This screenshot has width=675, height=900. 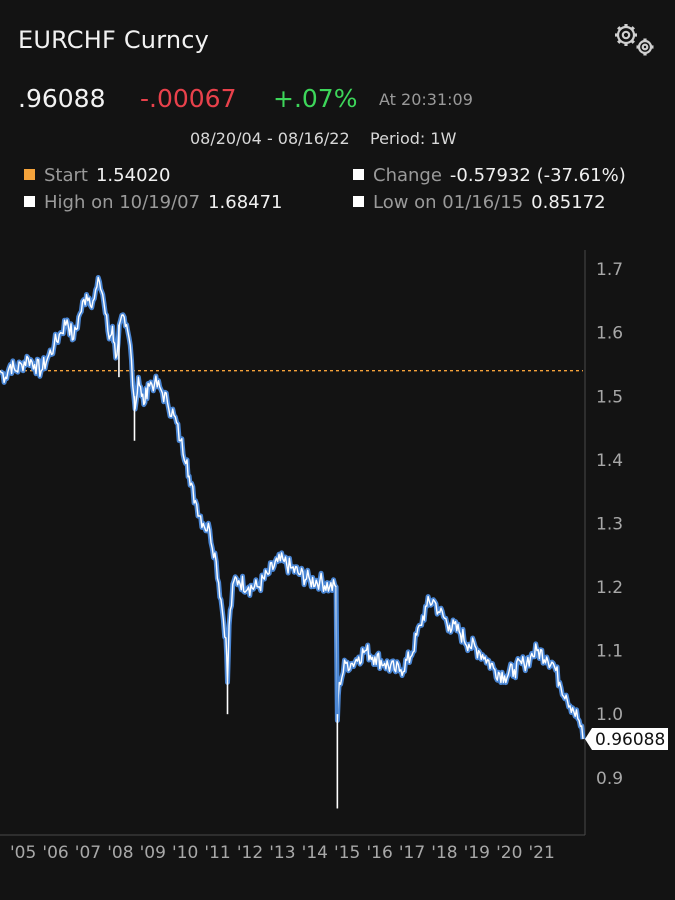 I want to click on y-tick-label: 1.2, so click(x=609, y=588).